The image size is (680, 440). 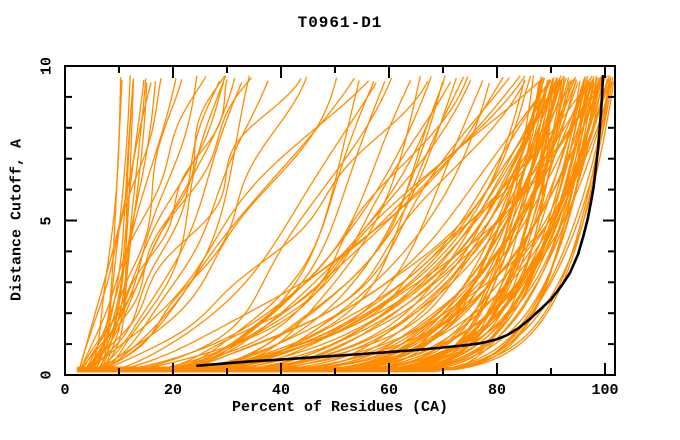 I want to click on y-tick-label: 10, so click(x=47, y=66).